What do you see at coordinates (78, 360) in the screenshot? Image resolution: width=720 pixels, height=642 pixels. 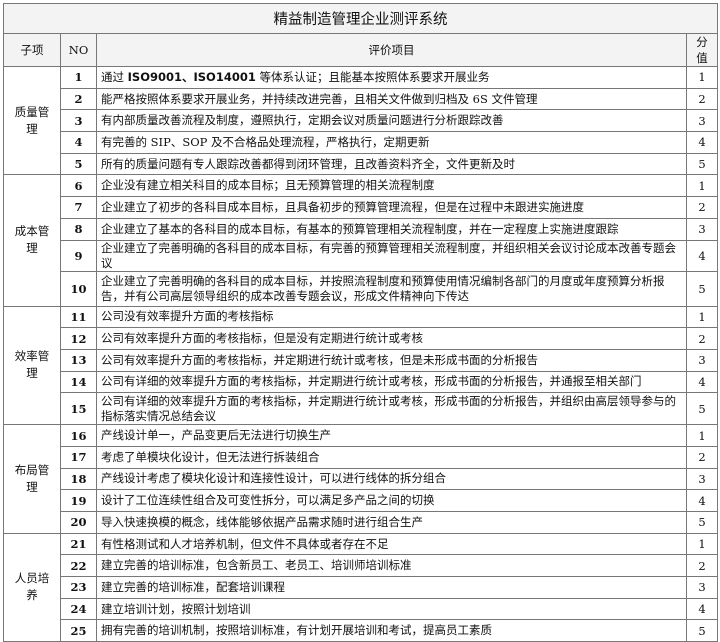 I see `row-number: 13` at bounding box center [78, 360].